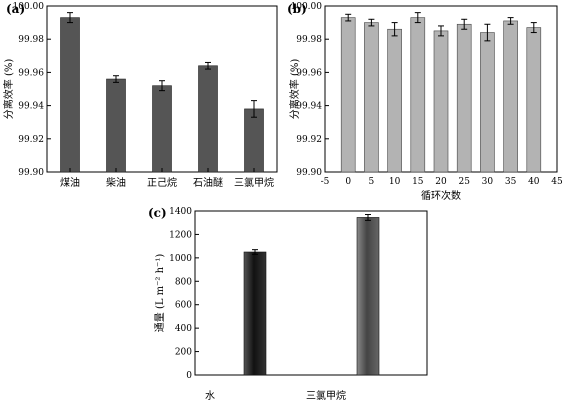 The image size is (565, 407). What do you see at coordinates (180, 212) in the screenshot?
I see `panel-c-ytick-label: 1400` at bounding box center [180, 212].